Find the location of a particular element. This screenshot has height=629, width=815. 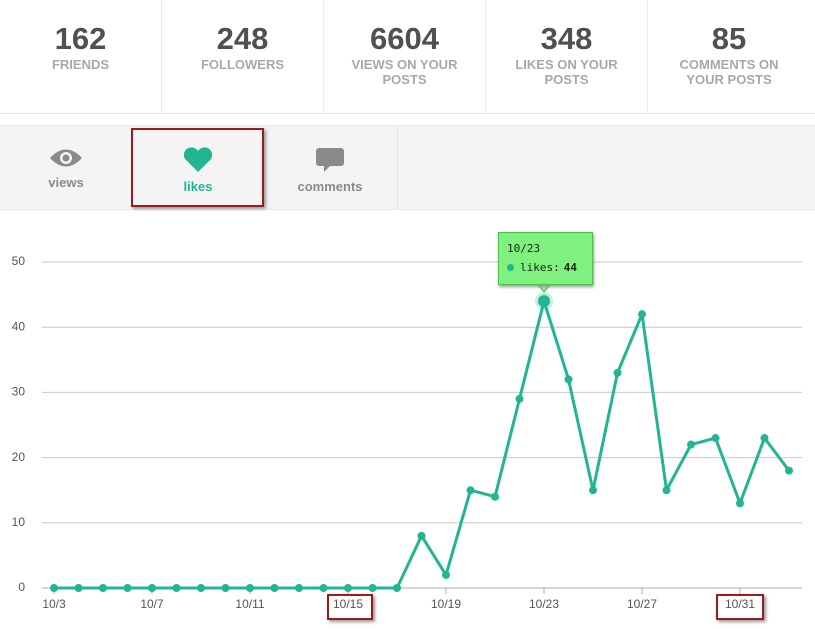

tooltip-series: likes is located at coordinates (540, 267).